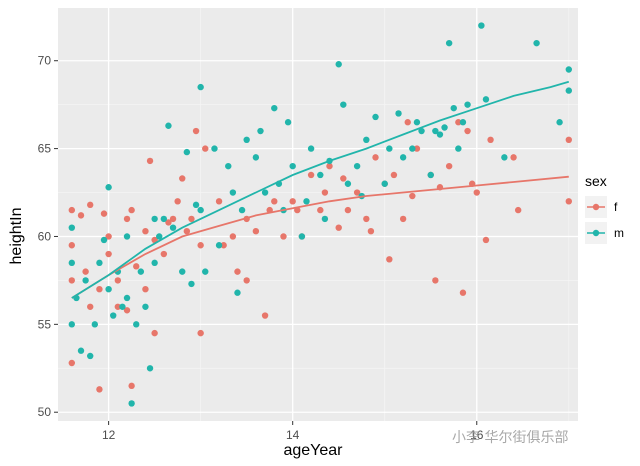 Image resolution: width=640 pixels, height=466 pixels. I want to click on y-tick-label: 50, so click(45, 412).